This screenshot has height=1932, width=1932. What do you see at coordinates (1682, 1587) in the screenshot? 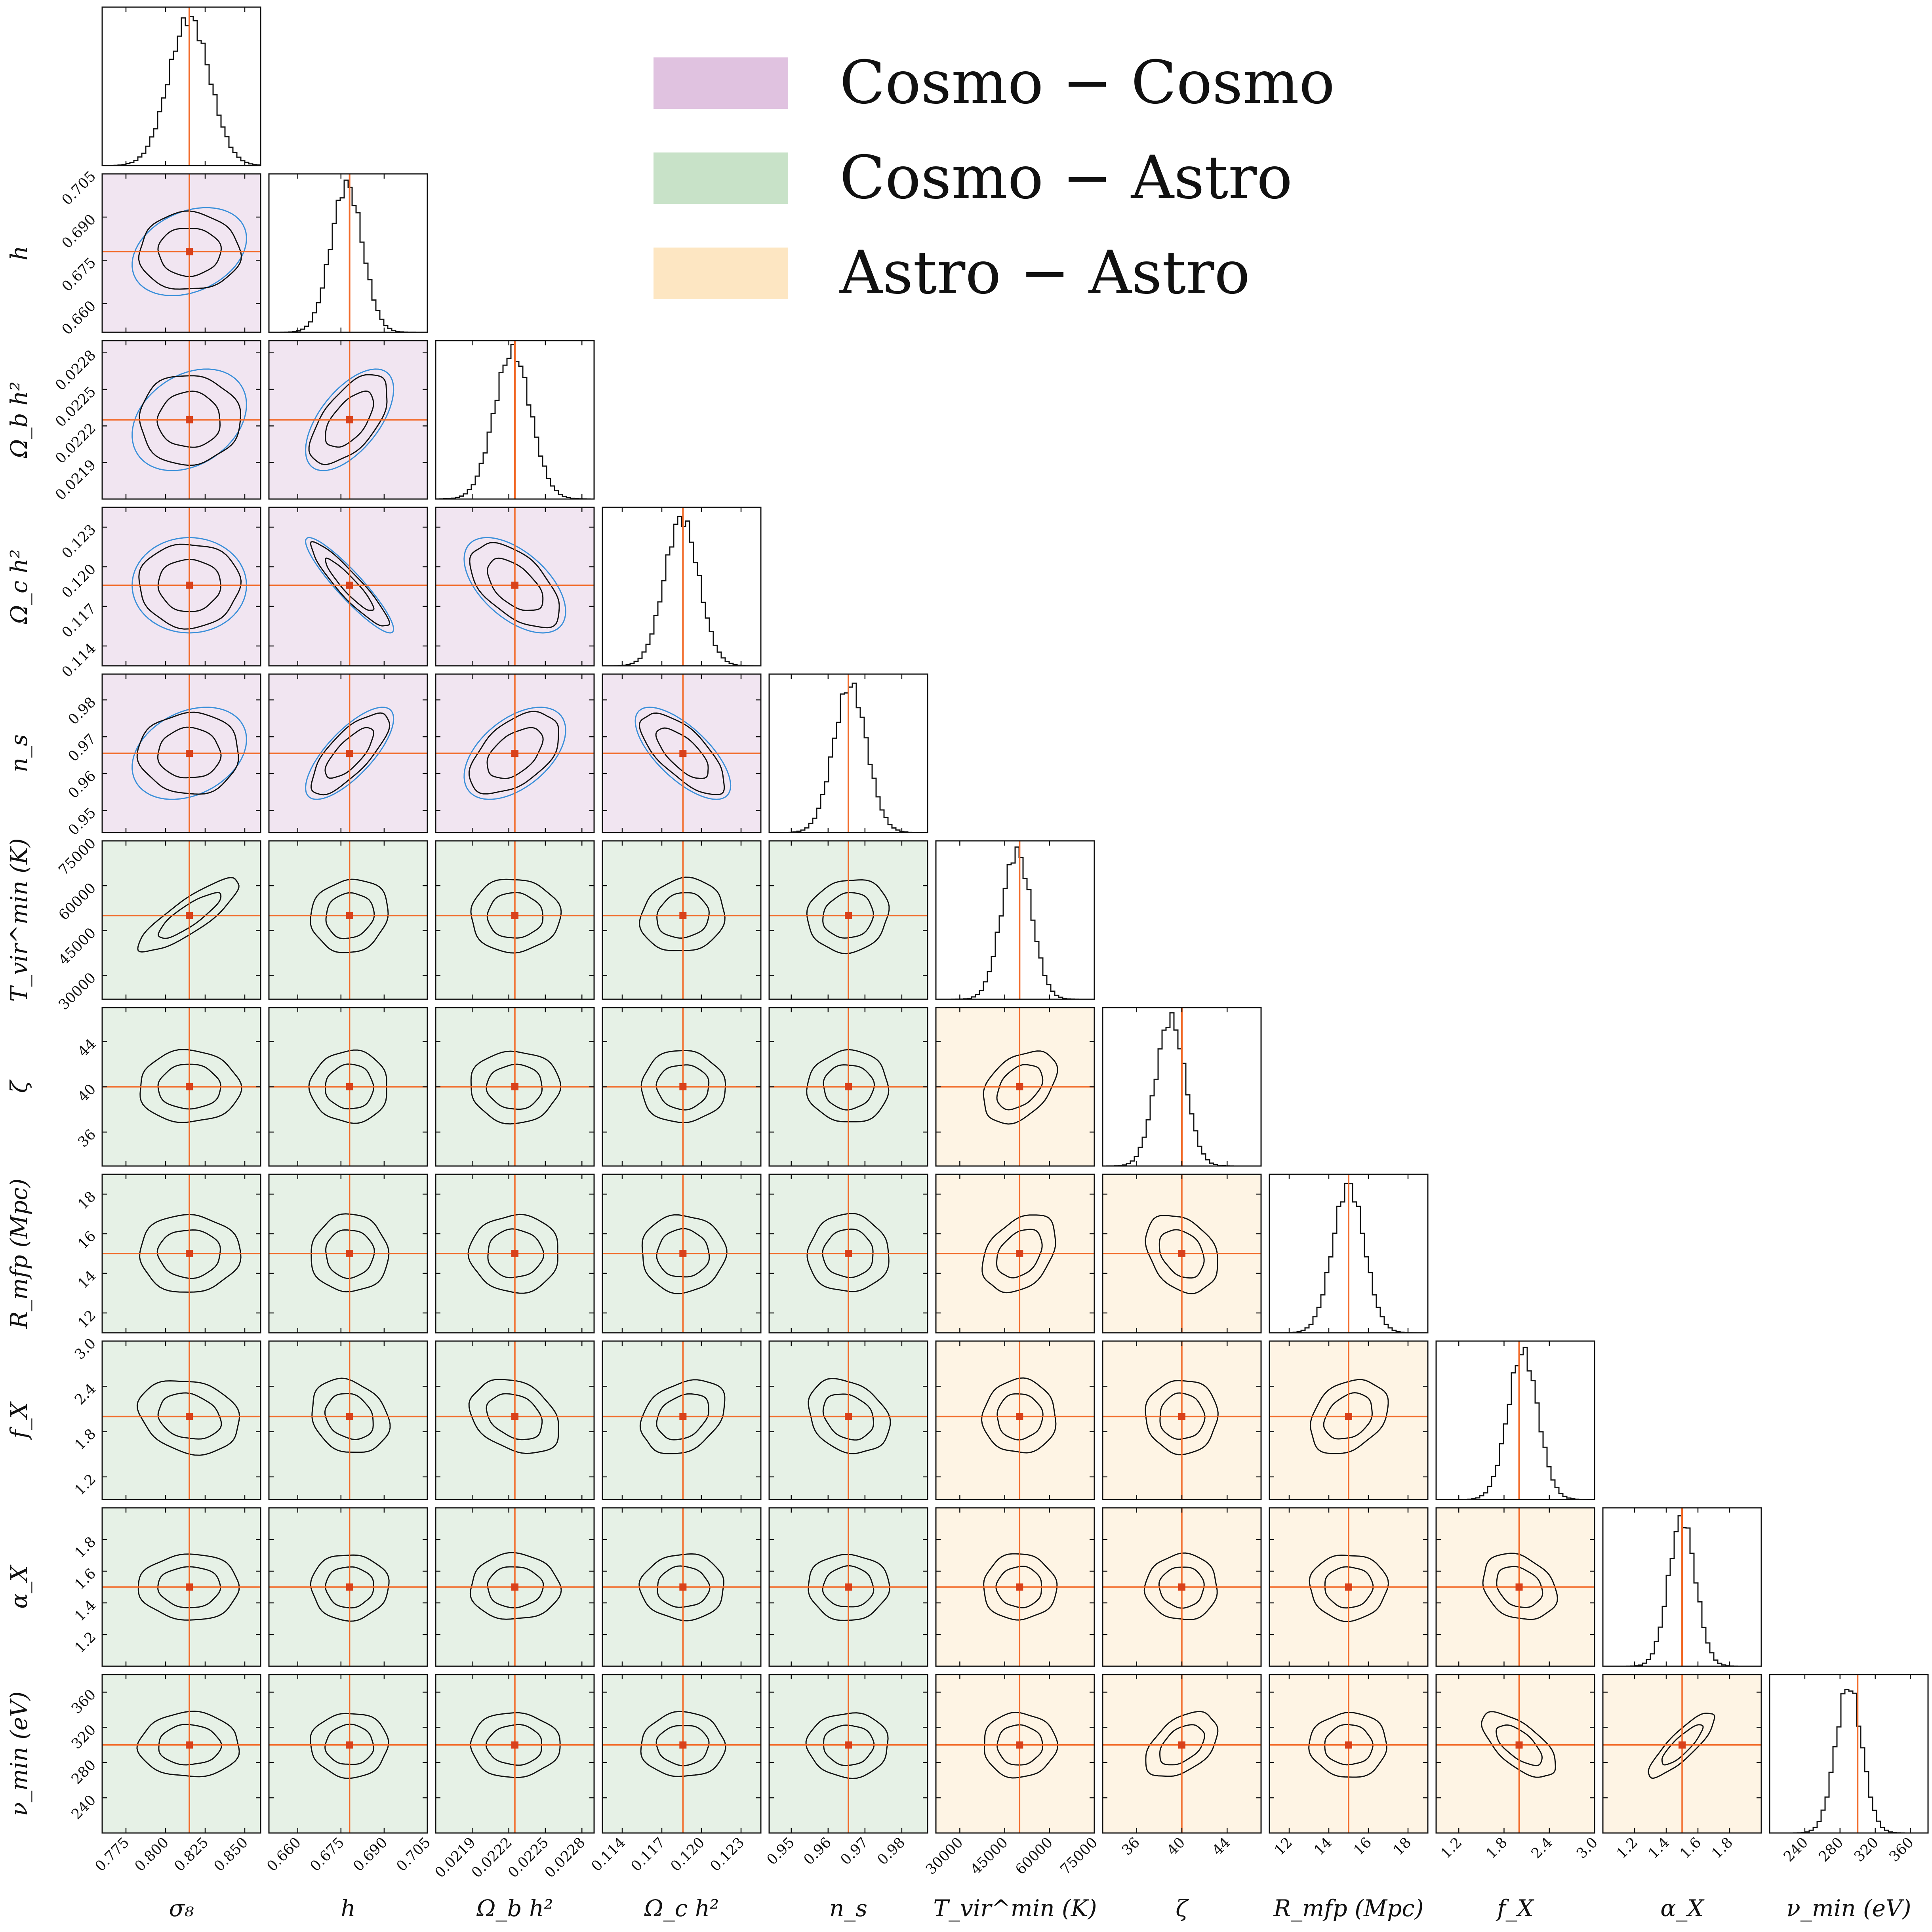
I see `panel-alpha_X-alpha_X` at bounding box center [1682, 1587].